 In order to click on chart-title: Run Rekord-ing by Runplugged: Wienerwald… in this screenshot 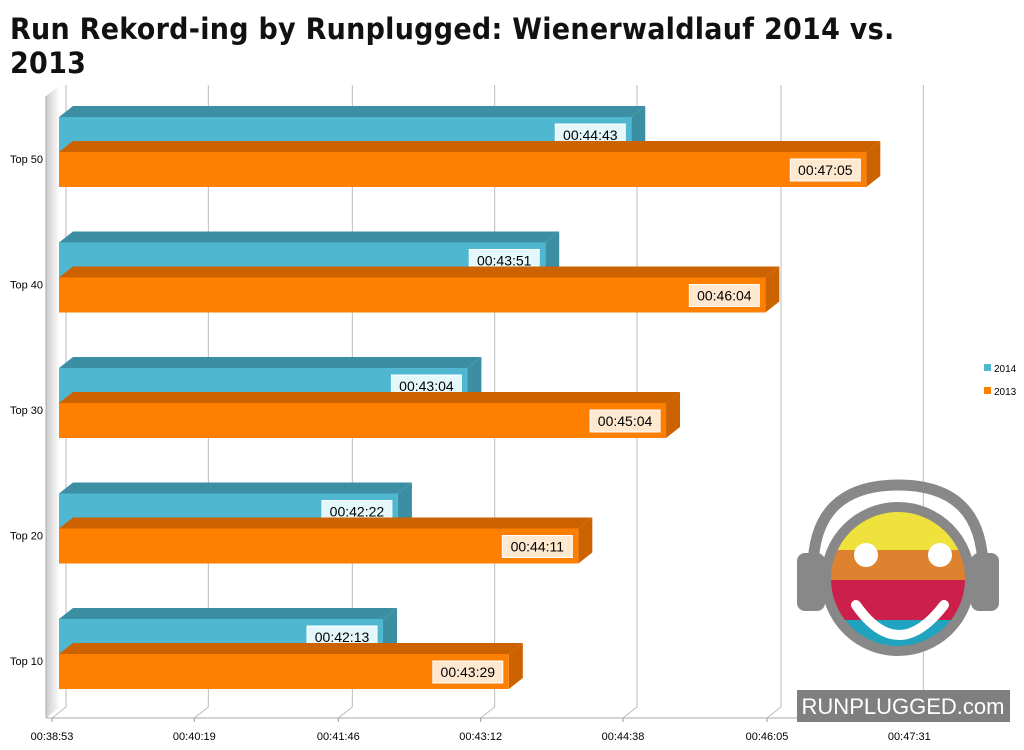, I will do `click(452, 46)`.